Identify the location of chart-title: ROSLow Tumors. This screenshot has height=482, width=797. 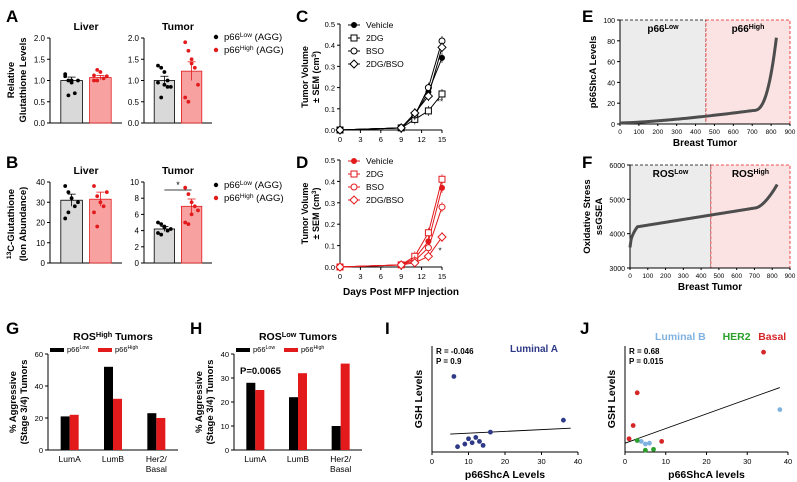
(298, 336).